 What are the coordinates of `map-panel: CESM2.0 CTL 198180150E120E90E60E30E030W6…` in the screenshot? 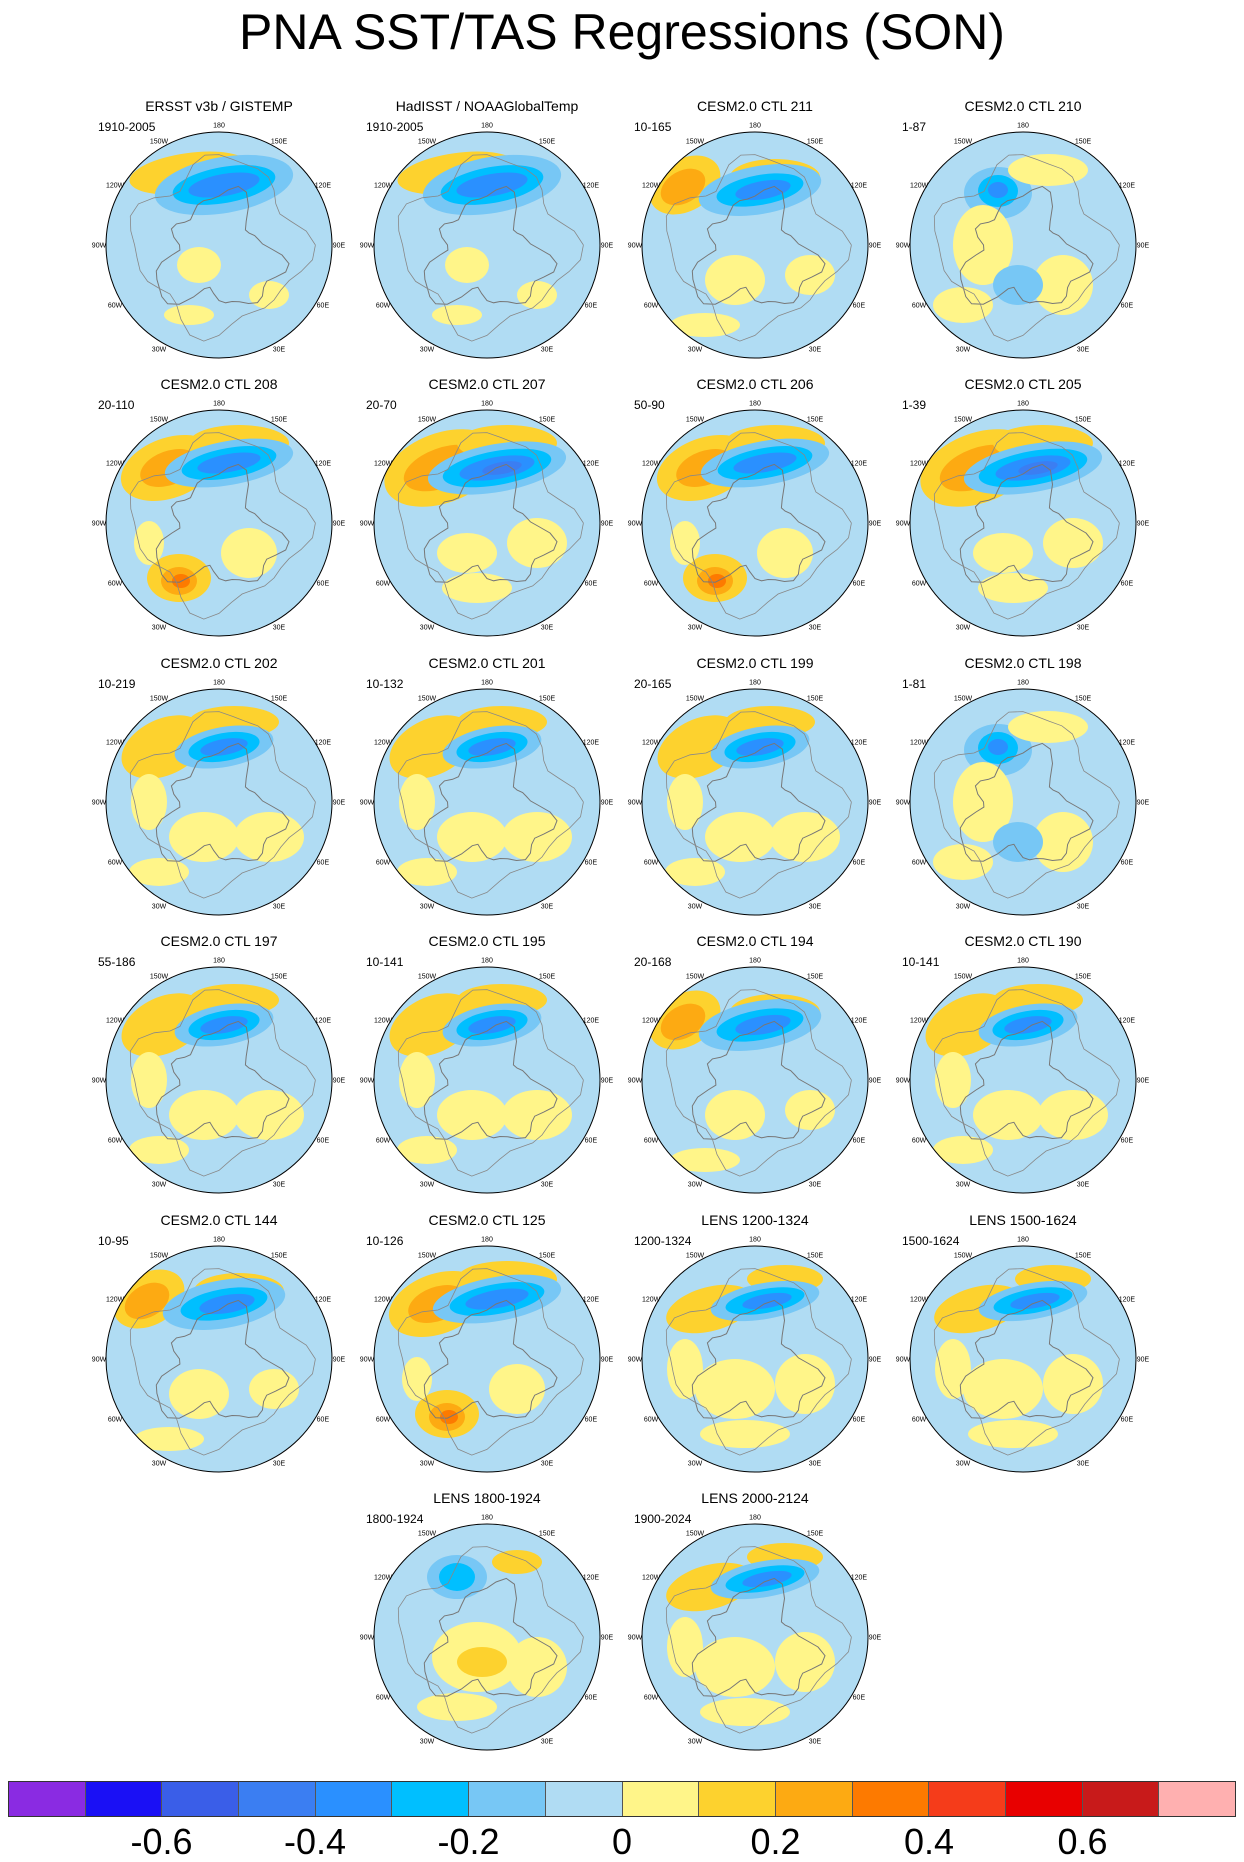 It's located at (1023, 785).